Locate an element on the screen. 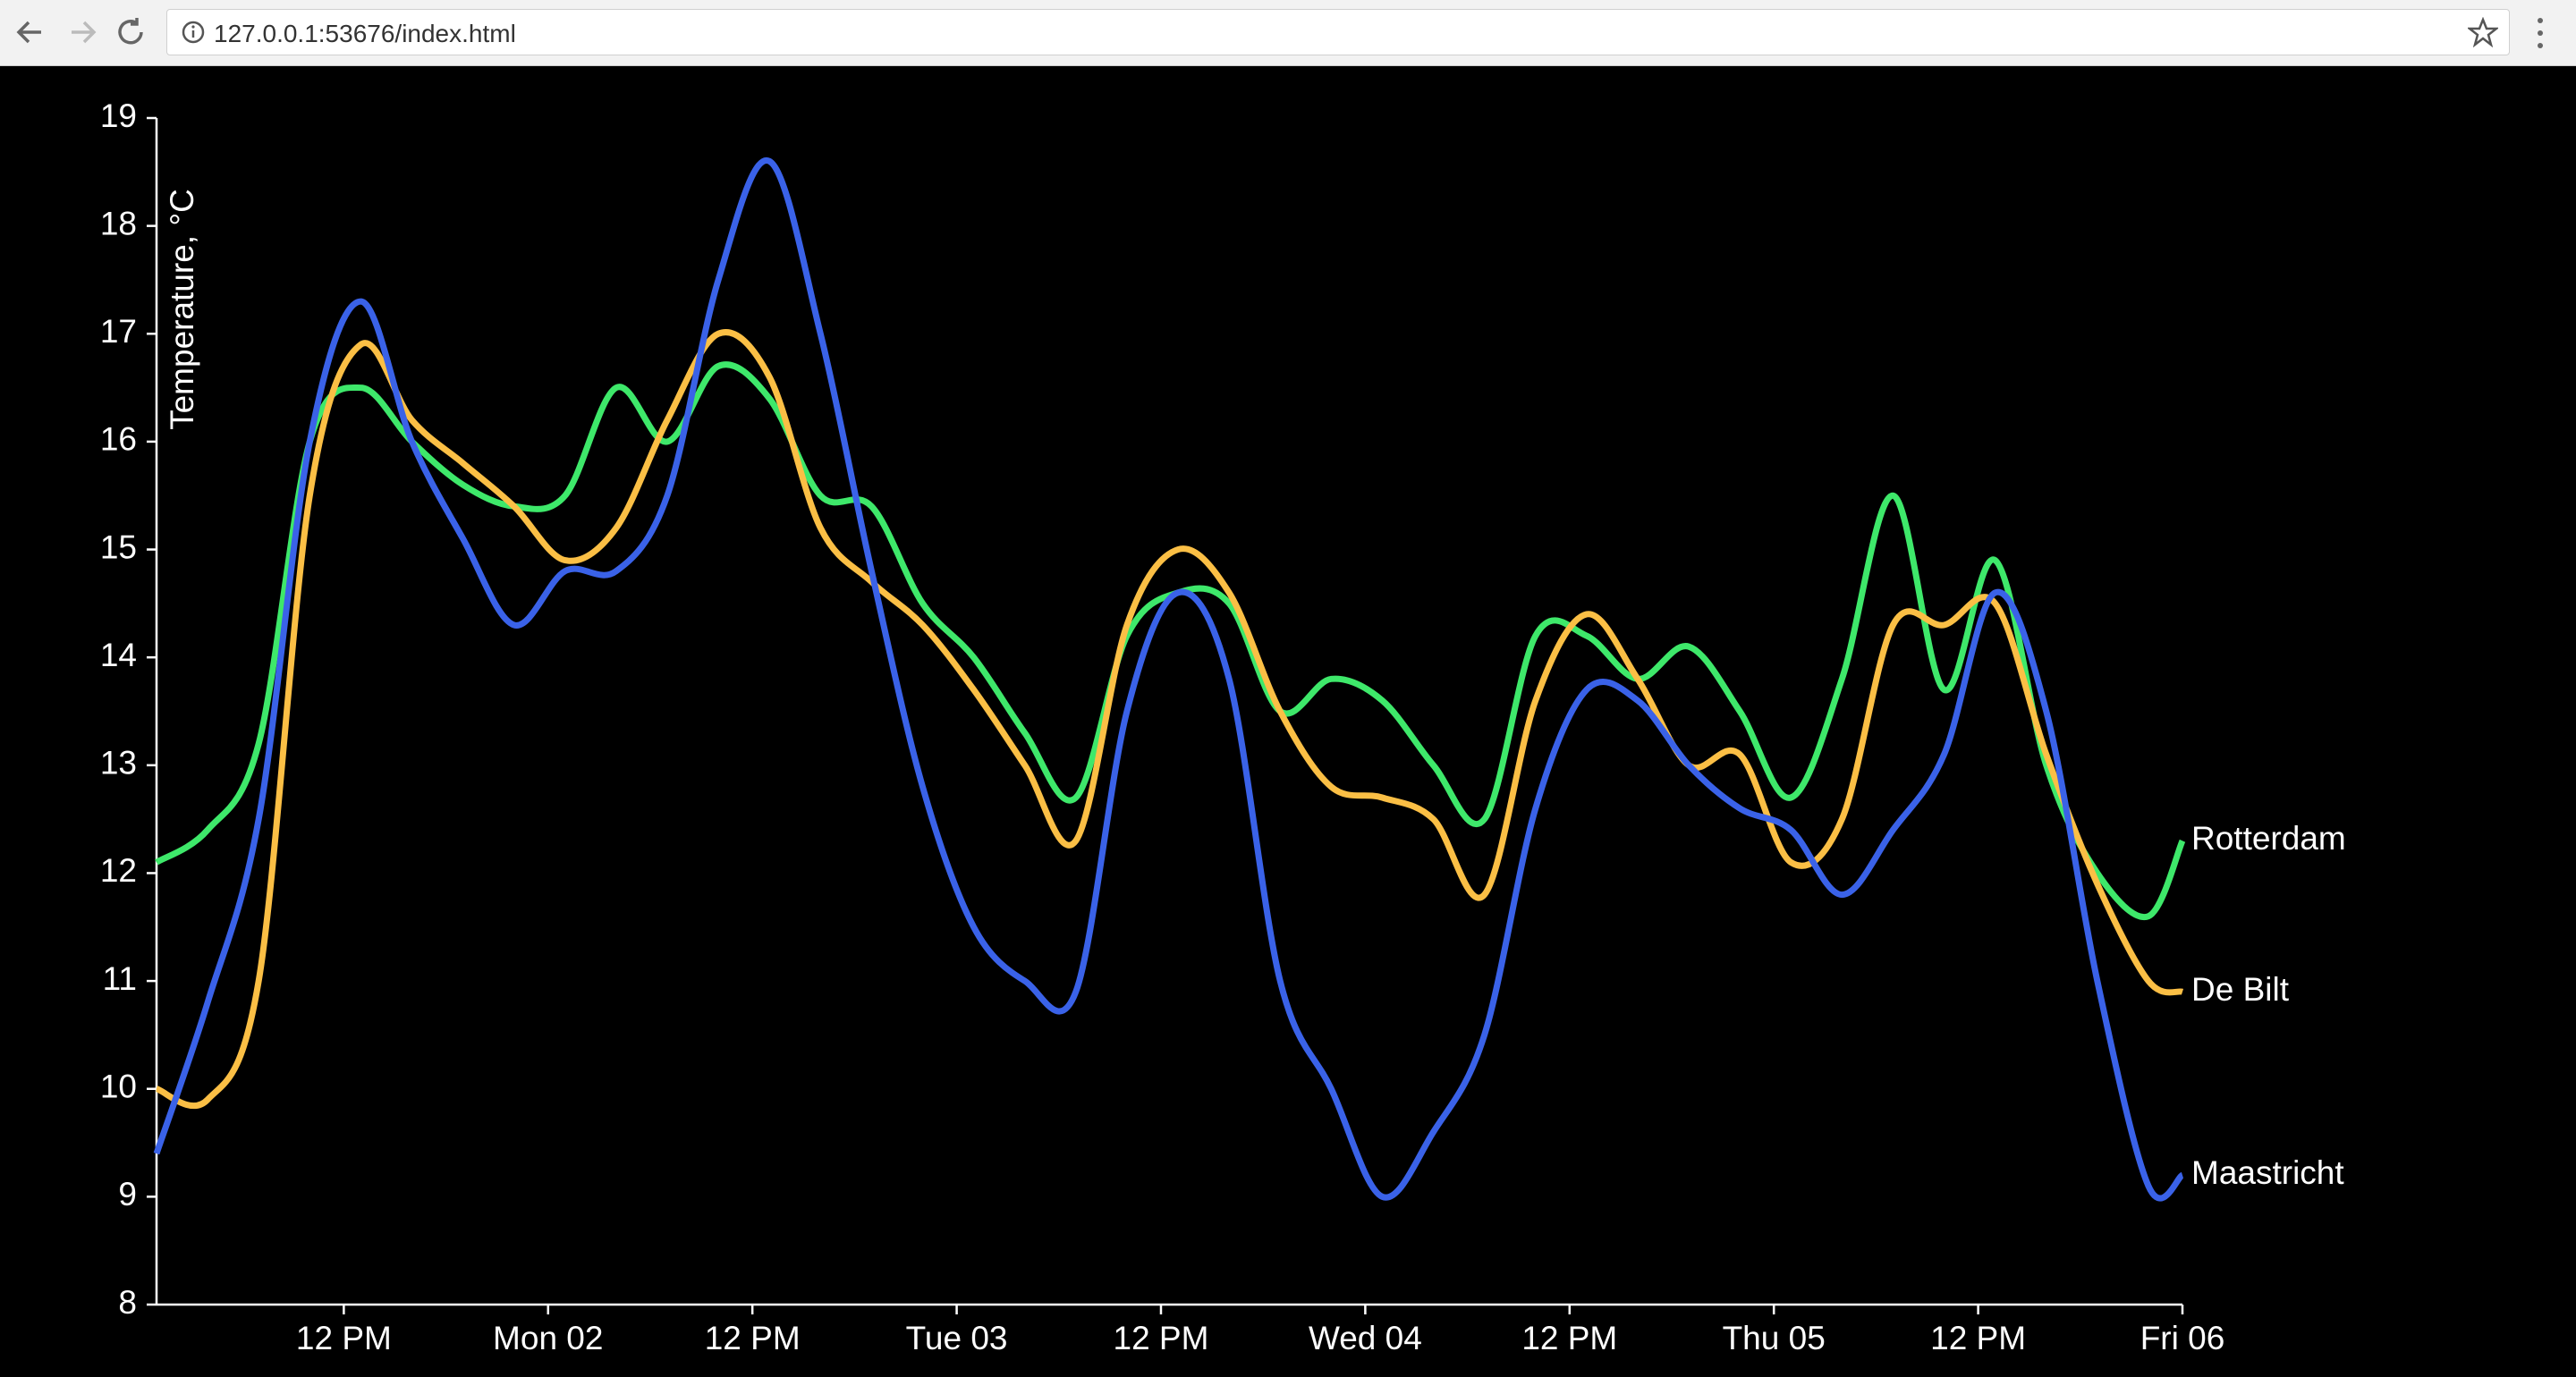  x-tick-label: Tue 03 is located at coordinates (957, 1338).